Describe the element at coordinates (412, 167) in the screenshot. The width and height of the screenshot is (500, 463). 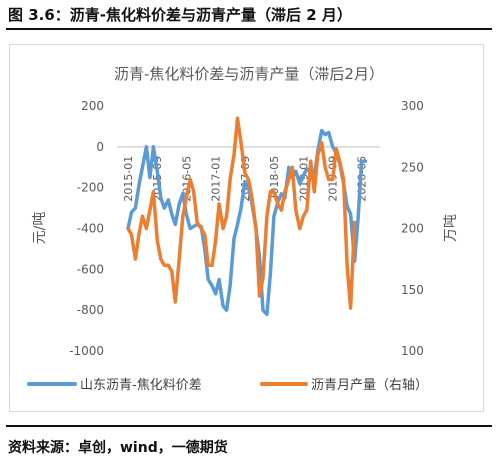
I see `y2-tick-label: 250` at that location.